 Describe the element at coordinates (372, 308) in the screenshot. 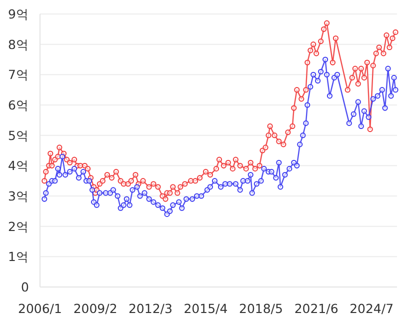

I see `x-tick-label: 2024/7` at that location.